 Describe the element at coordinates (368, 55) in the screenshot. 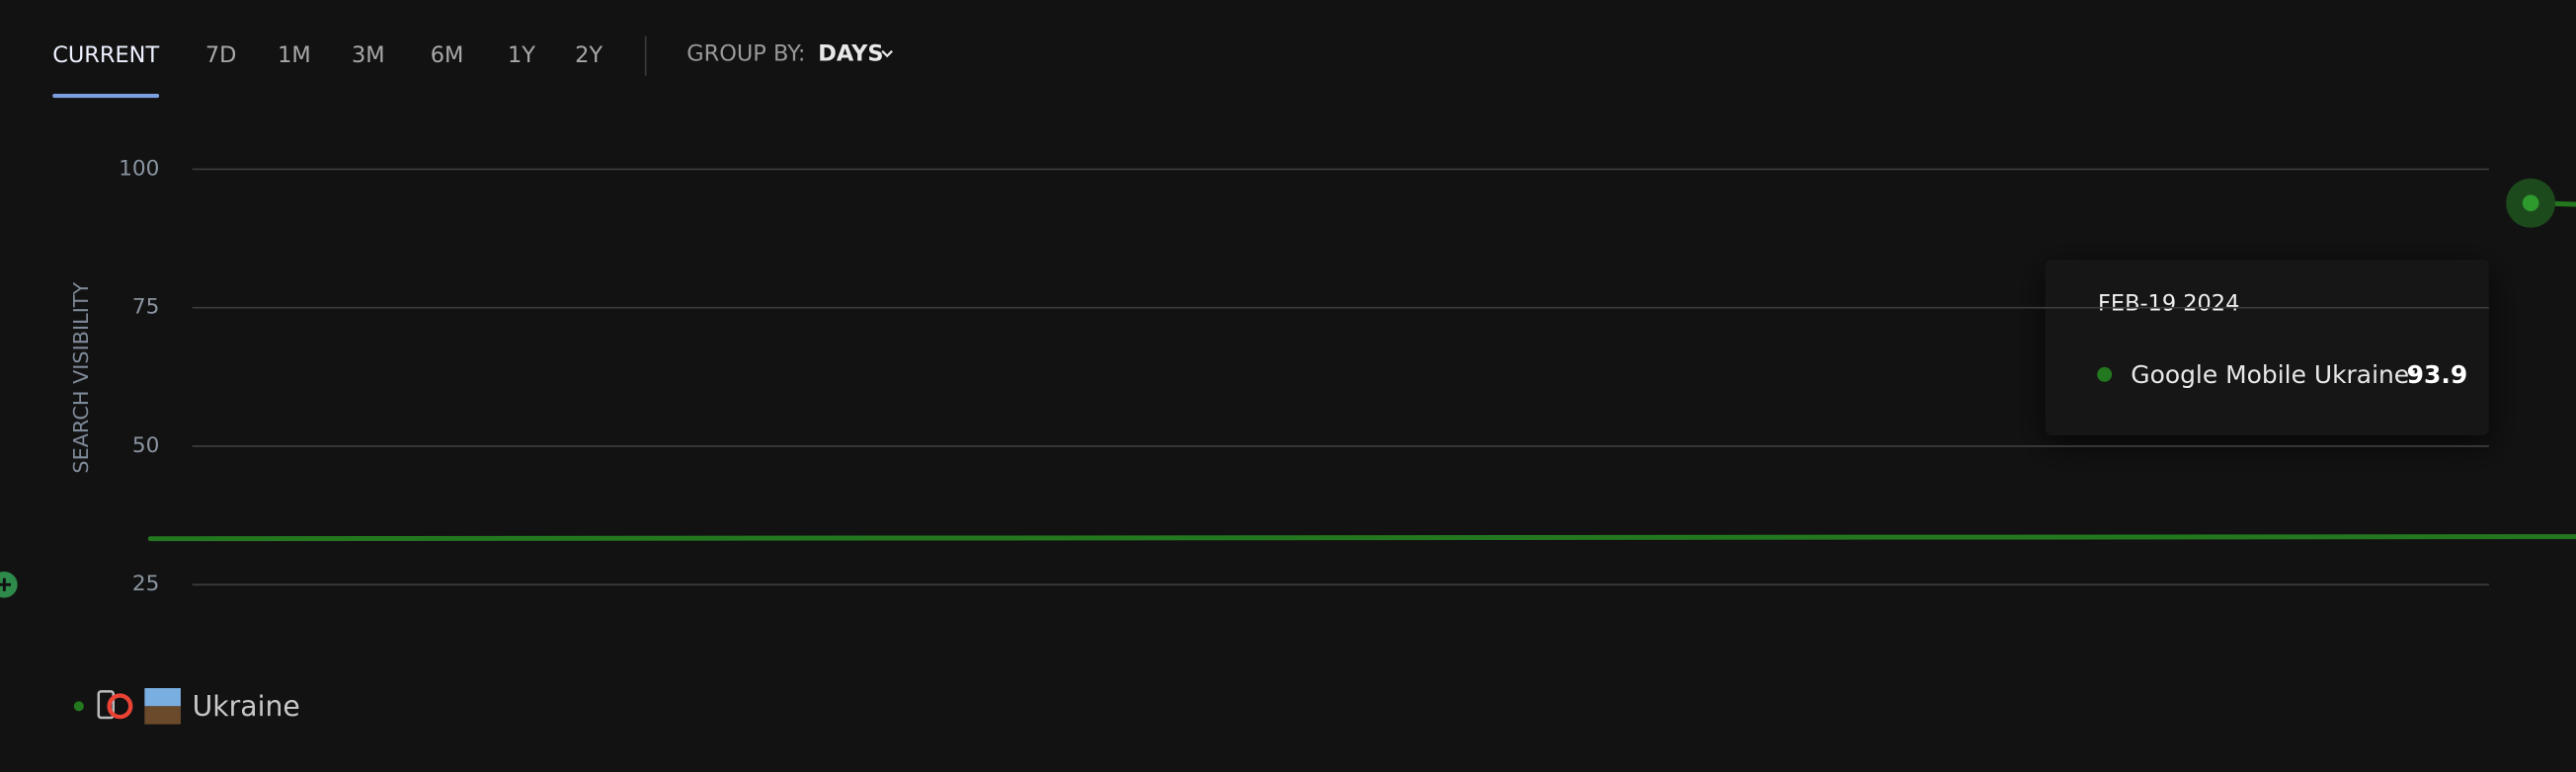

I see `tab: 3M` at that location.